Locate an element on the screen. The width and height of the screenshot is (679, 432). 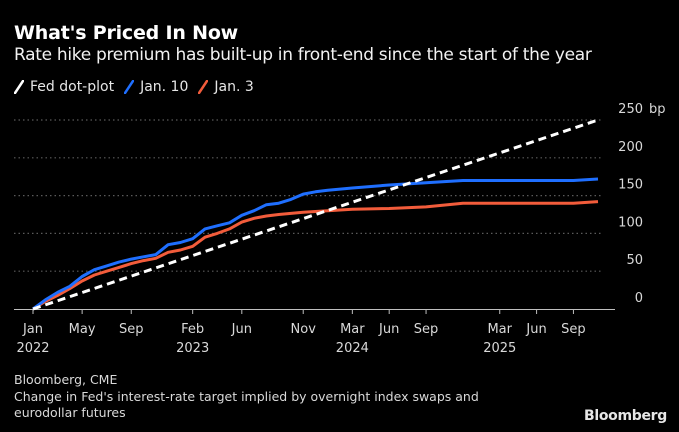
legend-item-fed-dot-plot: Fed dot-plot is located at coordinates (64, 87).